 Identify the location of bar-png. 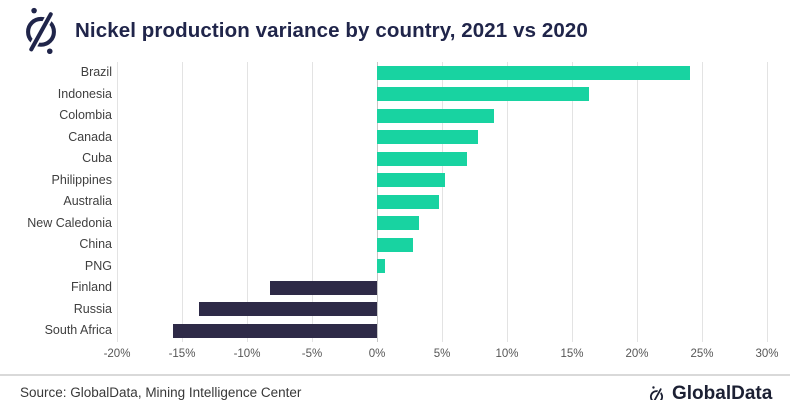
(381, 266).